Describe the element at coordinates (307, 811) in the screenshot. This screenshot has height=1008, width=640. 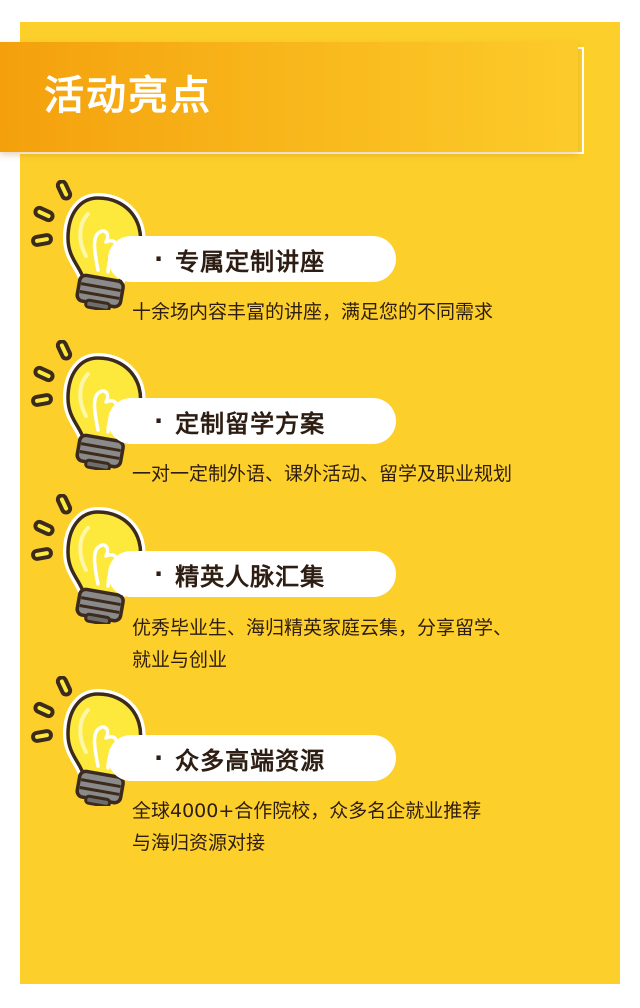
I see `item-description-line: 全球4000+合作院校，众多名企就业推荐` at that location.